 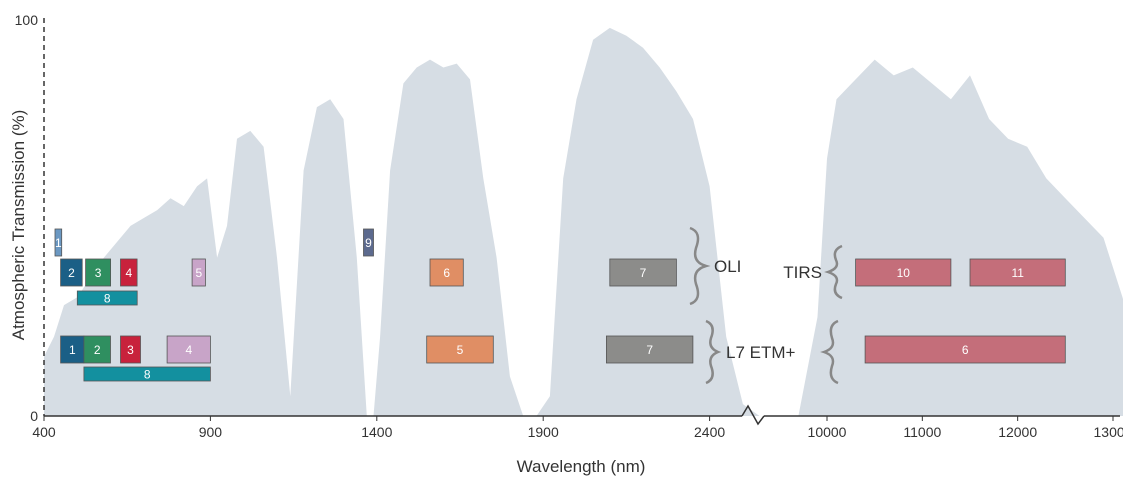 What do you see at coordinates (211, 432) in the screenshot?
I see `x-tick-label: 900` at bounding box center [211, 432].